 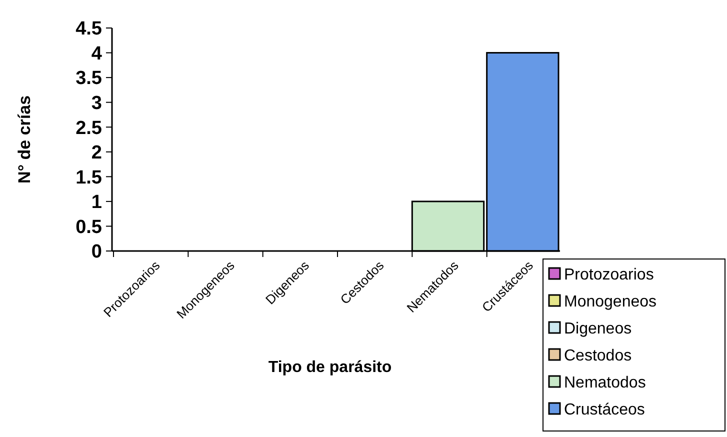 What do you see at coordinates (89, 29) in the screenshot?
I see `y-tick-label: 4.5` at bounding box center [89, 29].